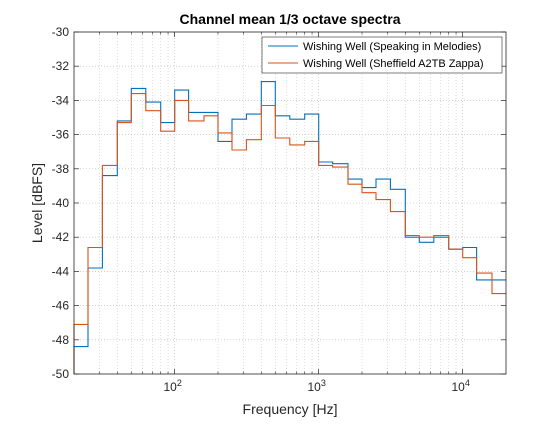 The image size is (560, 425). What do you see at coordinates (37, 203) in the screenshot?
I see `y-axis-label: Level [dBFS]` at bounding box center [37, 203].